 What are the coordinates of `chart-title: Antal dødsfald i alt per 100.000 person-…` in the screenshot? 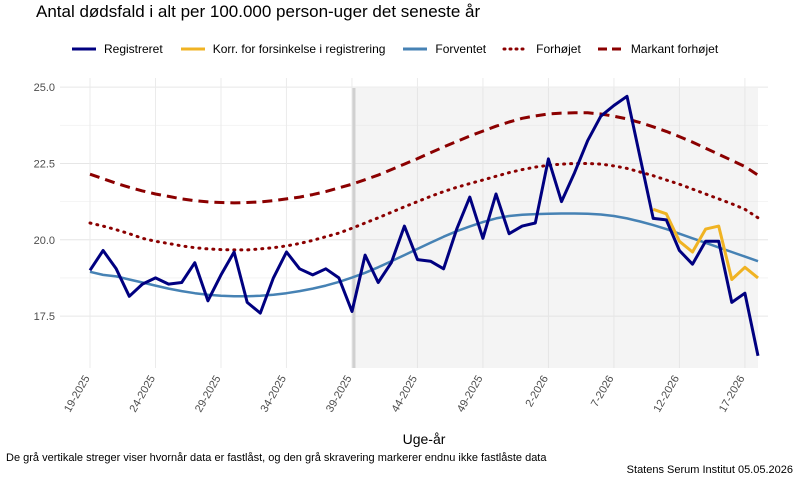 It's located at (258, 11).